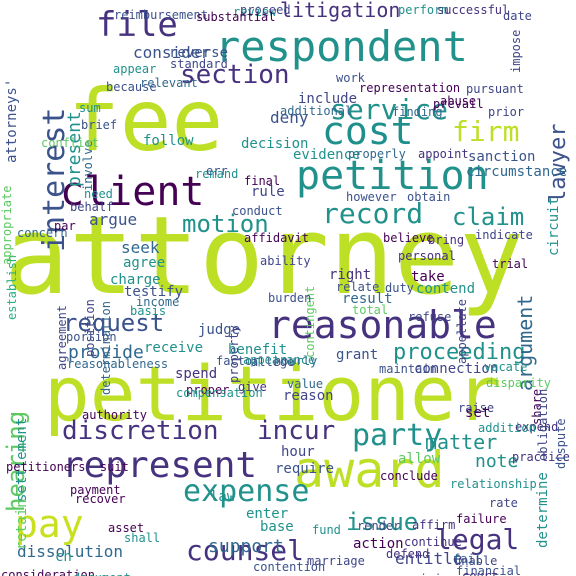 This screenshot has height=576, width=576. What do you see at coordinates (275, 144) in the screenshot?
I see `cloud-word: decision` at bounding box center [275, 144].